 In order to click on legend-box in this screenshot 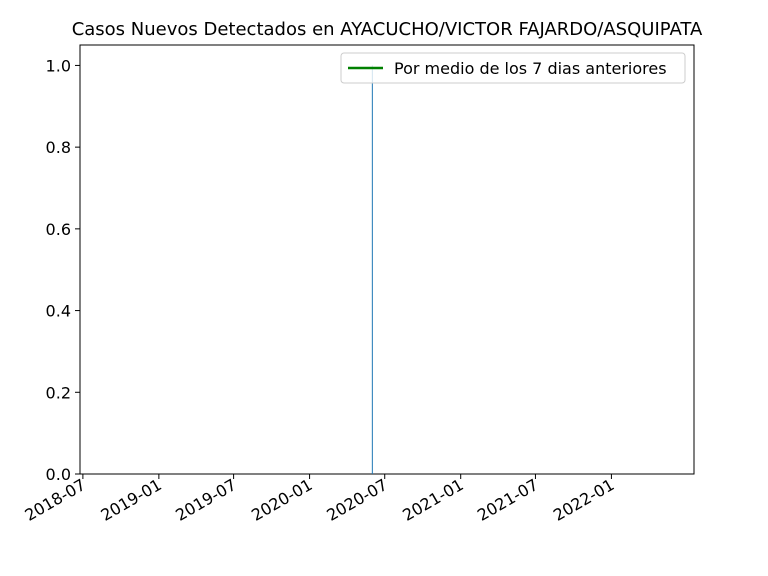, I will do `click(513, 68)`.